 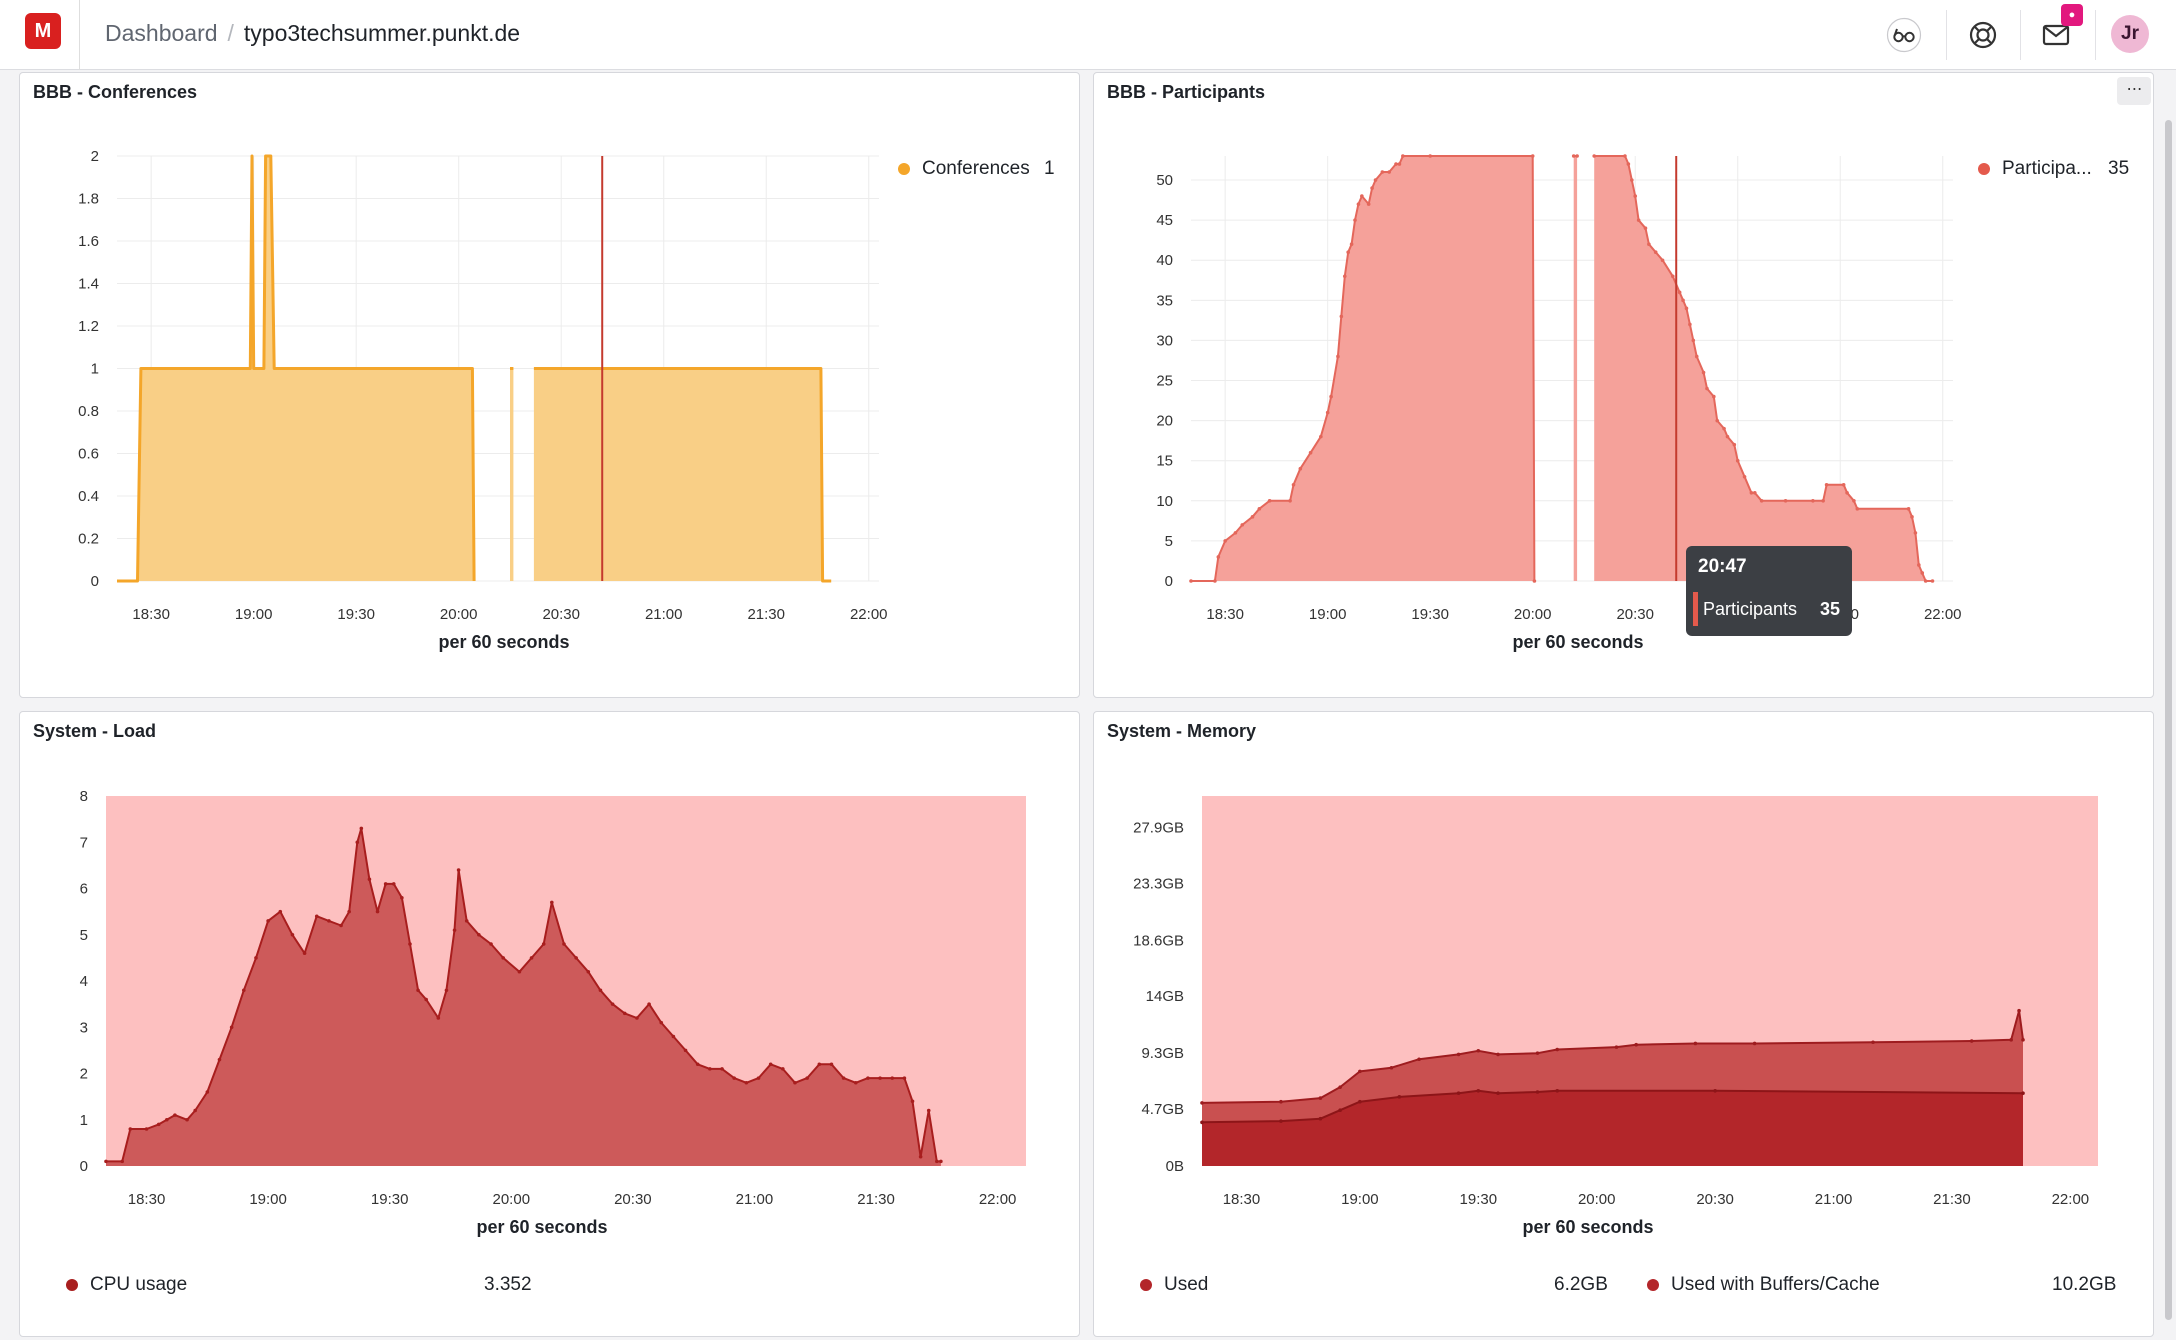 I want to click on legend-cpu-usage: CPU usage, so click(x=126, y=1285).